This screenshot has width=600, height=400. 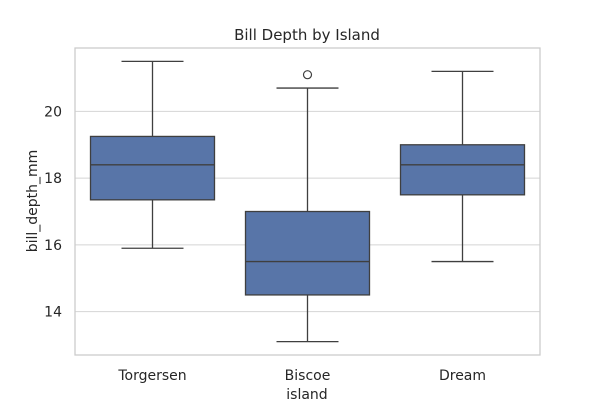 What do you see at coordinates (307, 75) in the screenshot?
I see `outlier-point` at bounding box center [307, 75].